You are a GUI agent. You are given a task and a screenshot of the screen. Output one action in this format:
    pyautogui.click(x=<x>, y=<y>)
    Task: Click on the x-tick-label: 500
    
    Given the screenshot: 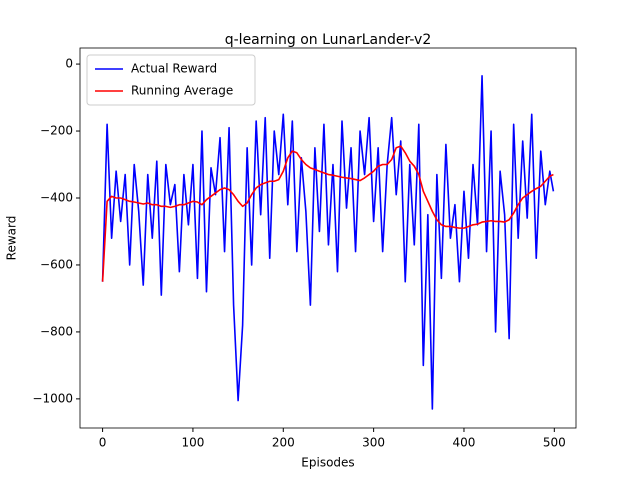 What is the action you would take?
    pyautogui.click(x=554, y=443)
    